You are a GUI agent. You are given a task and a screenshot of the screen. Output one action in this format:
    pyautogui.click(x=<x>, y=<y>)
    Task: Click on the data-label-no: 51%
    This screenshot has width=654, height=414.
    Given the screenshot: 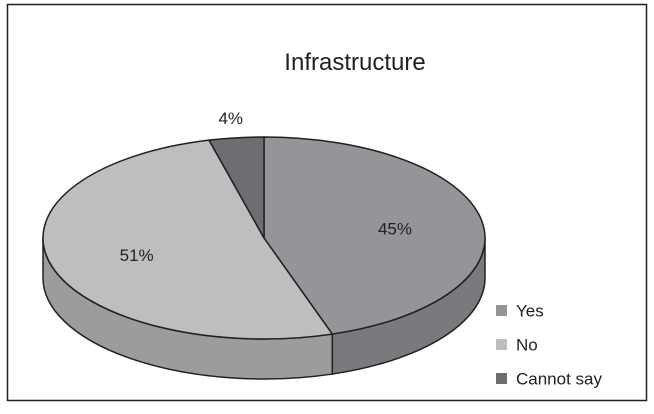 What is the action you would take?
    pyautogui.click(x=137, y=255)
    